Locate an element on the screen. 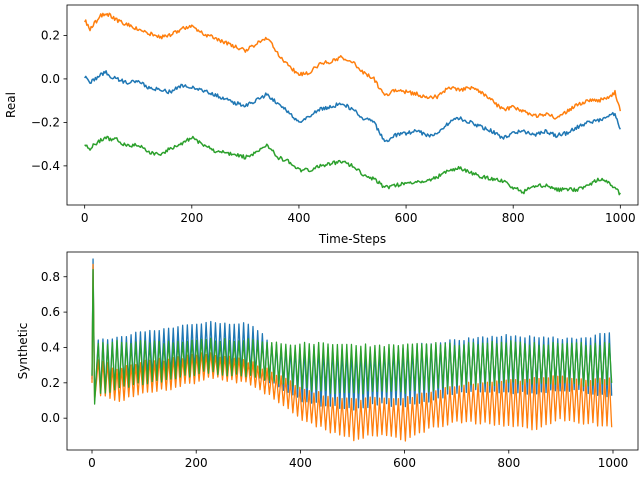 The width and height of the screenshot is (640, 480). bottom-y-tick-label: 0.0 is located at coordinates (50, 418).